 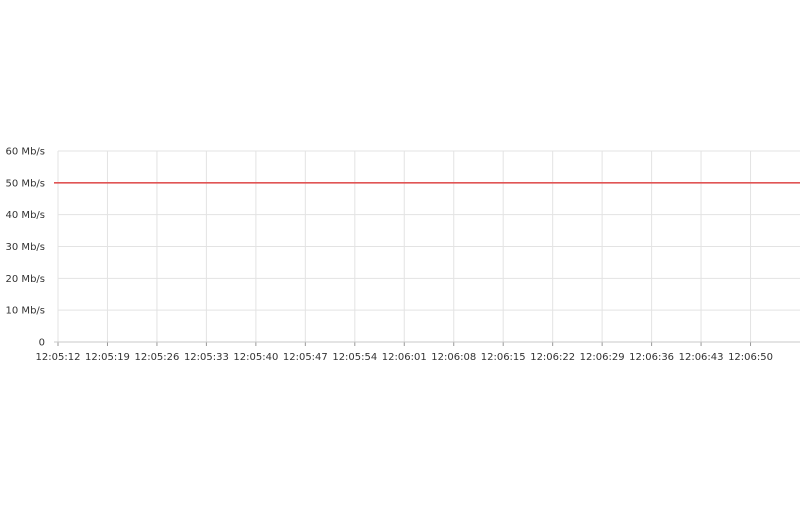 What do you see at coordinates (58, 357) in the screenshot?
I see `x-tick-label-0: 12:05:12` at bounding box center [58, 357].